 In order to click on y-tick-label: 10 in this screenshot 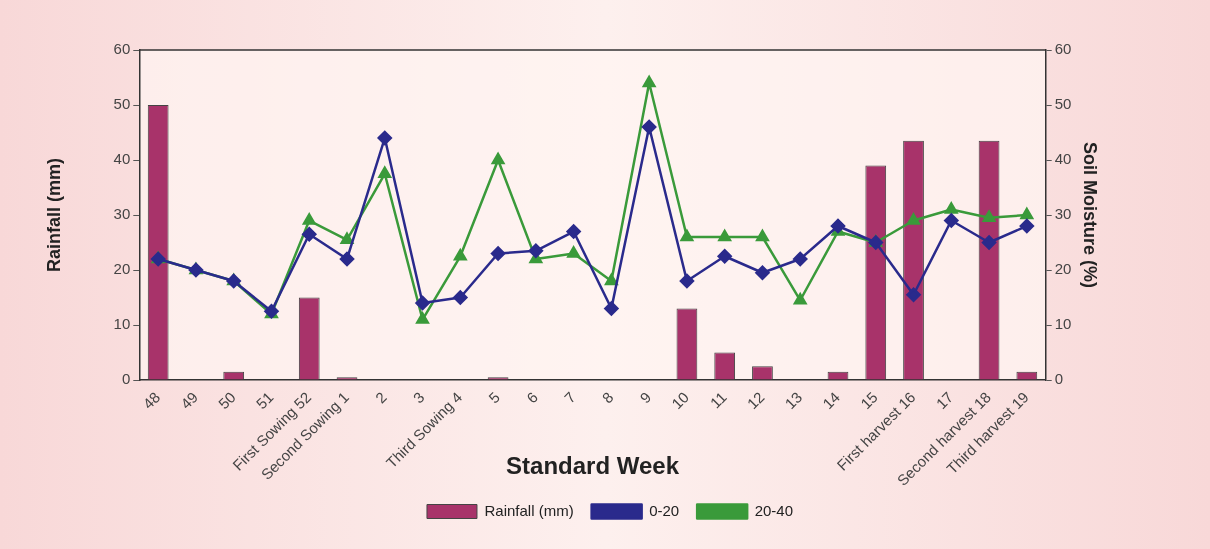, I will do `click(122, 324)`.